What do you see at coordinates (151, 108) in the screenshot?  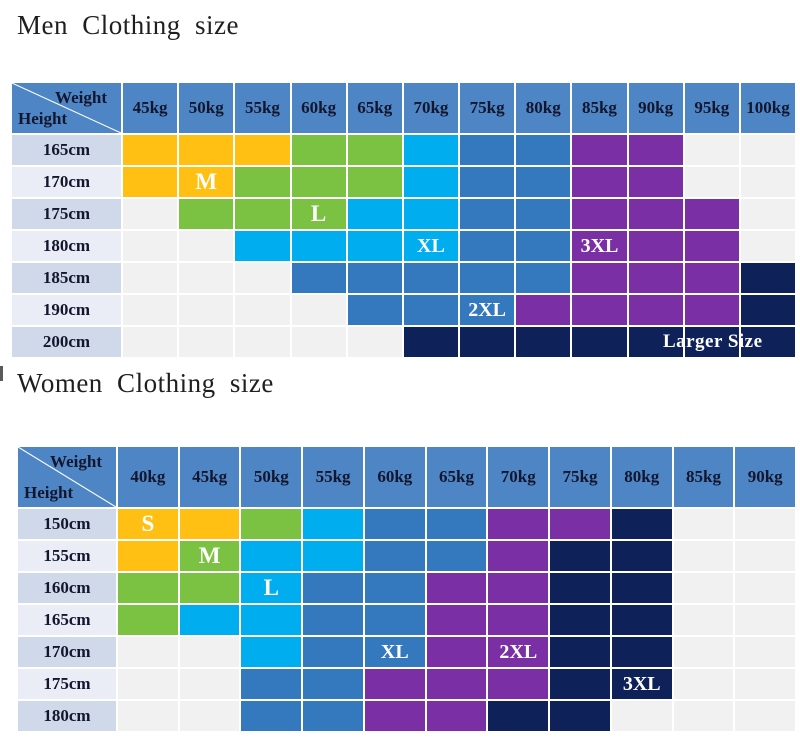 I see `col-header-45kg: 45kg` at bounding box center [151, 108].